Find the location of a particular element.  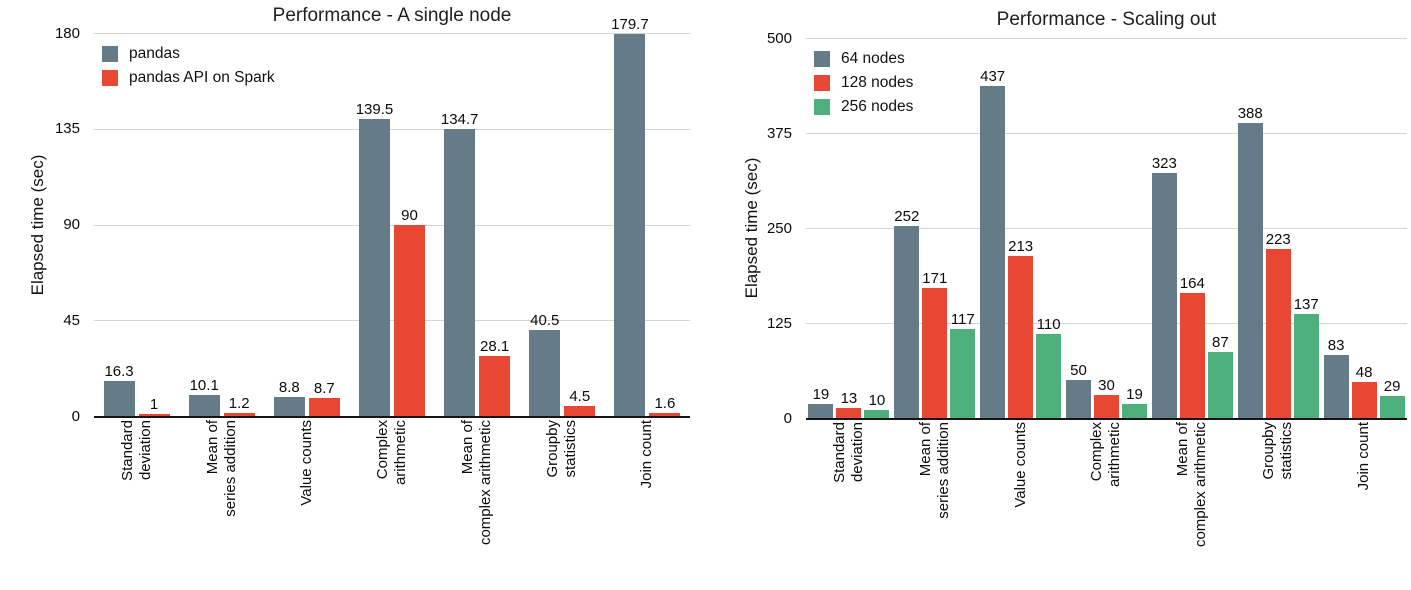

bar-and-label: 8.8 is located at coordinates (289, 224).